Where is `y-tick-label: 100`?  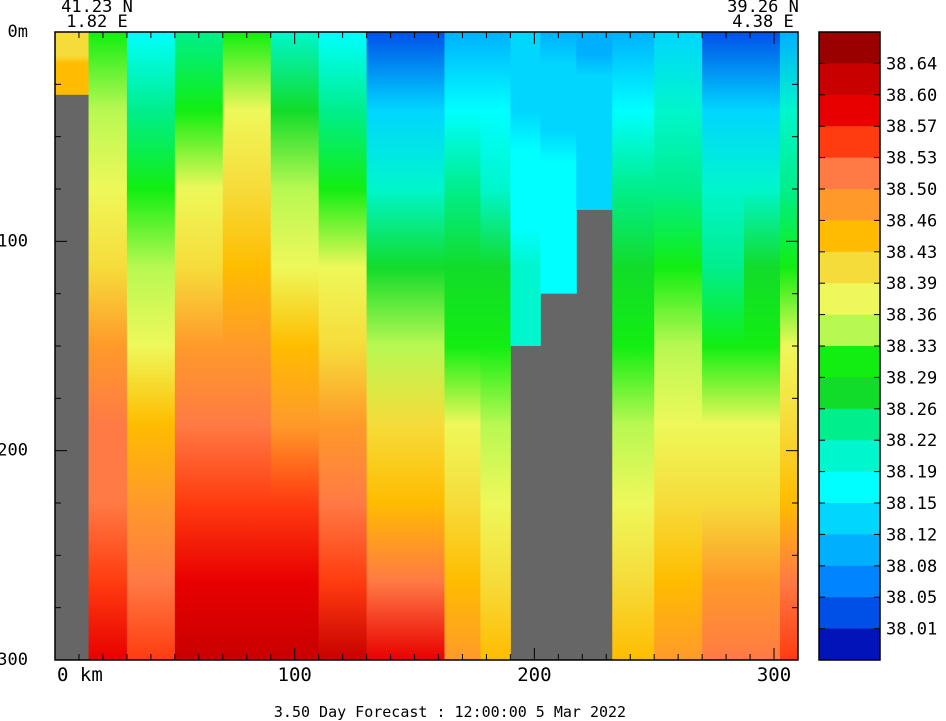
y-tick-label: 100 is located at coordinates (14, 241).